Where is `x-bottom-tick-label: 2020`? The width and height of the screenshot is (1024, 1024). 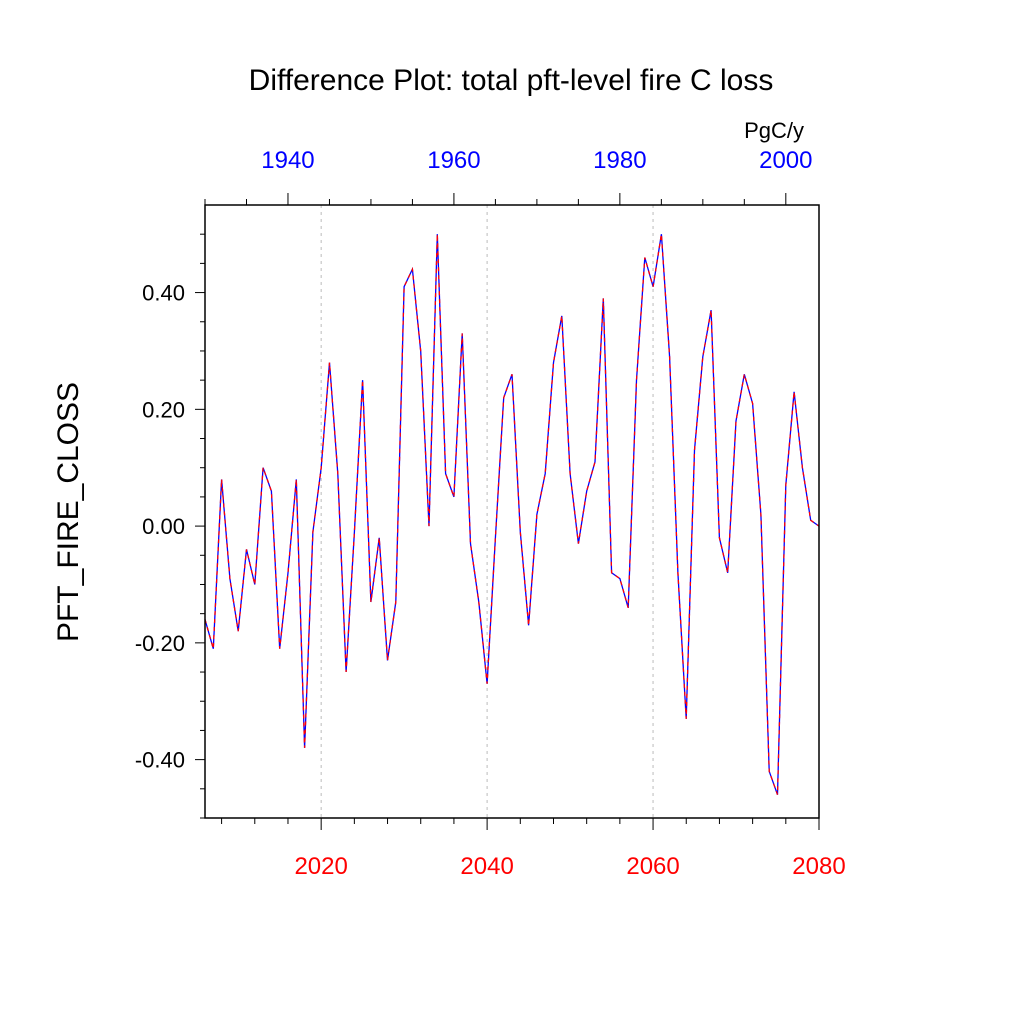
x-bottom-tick-label: 2020 is located at coordinates (320, 866).